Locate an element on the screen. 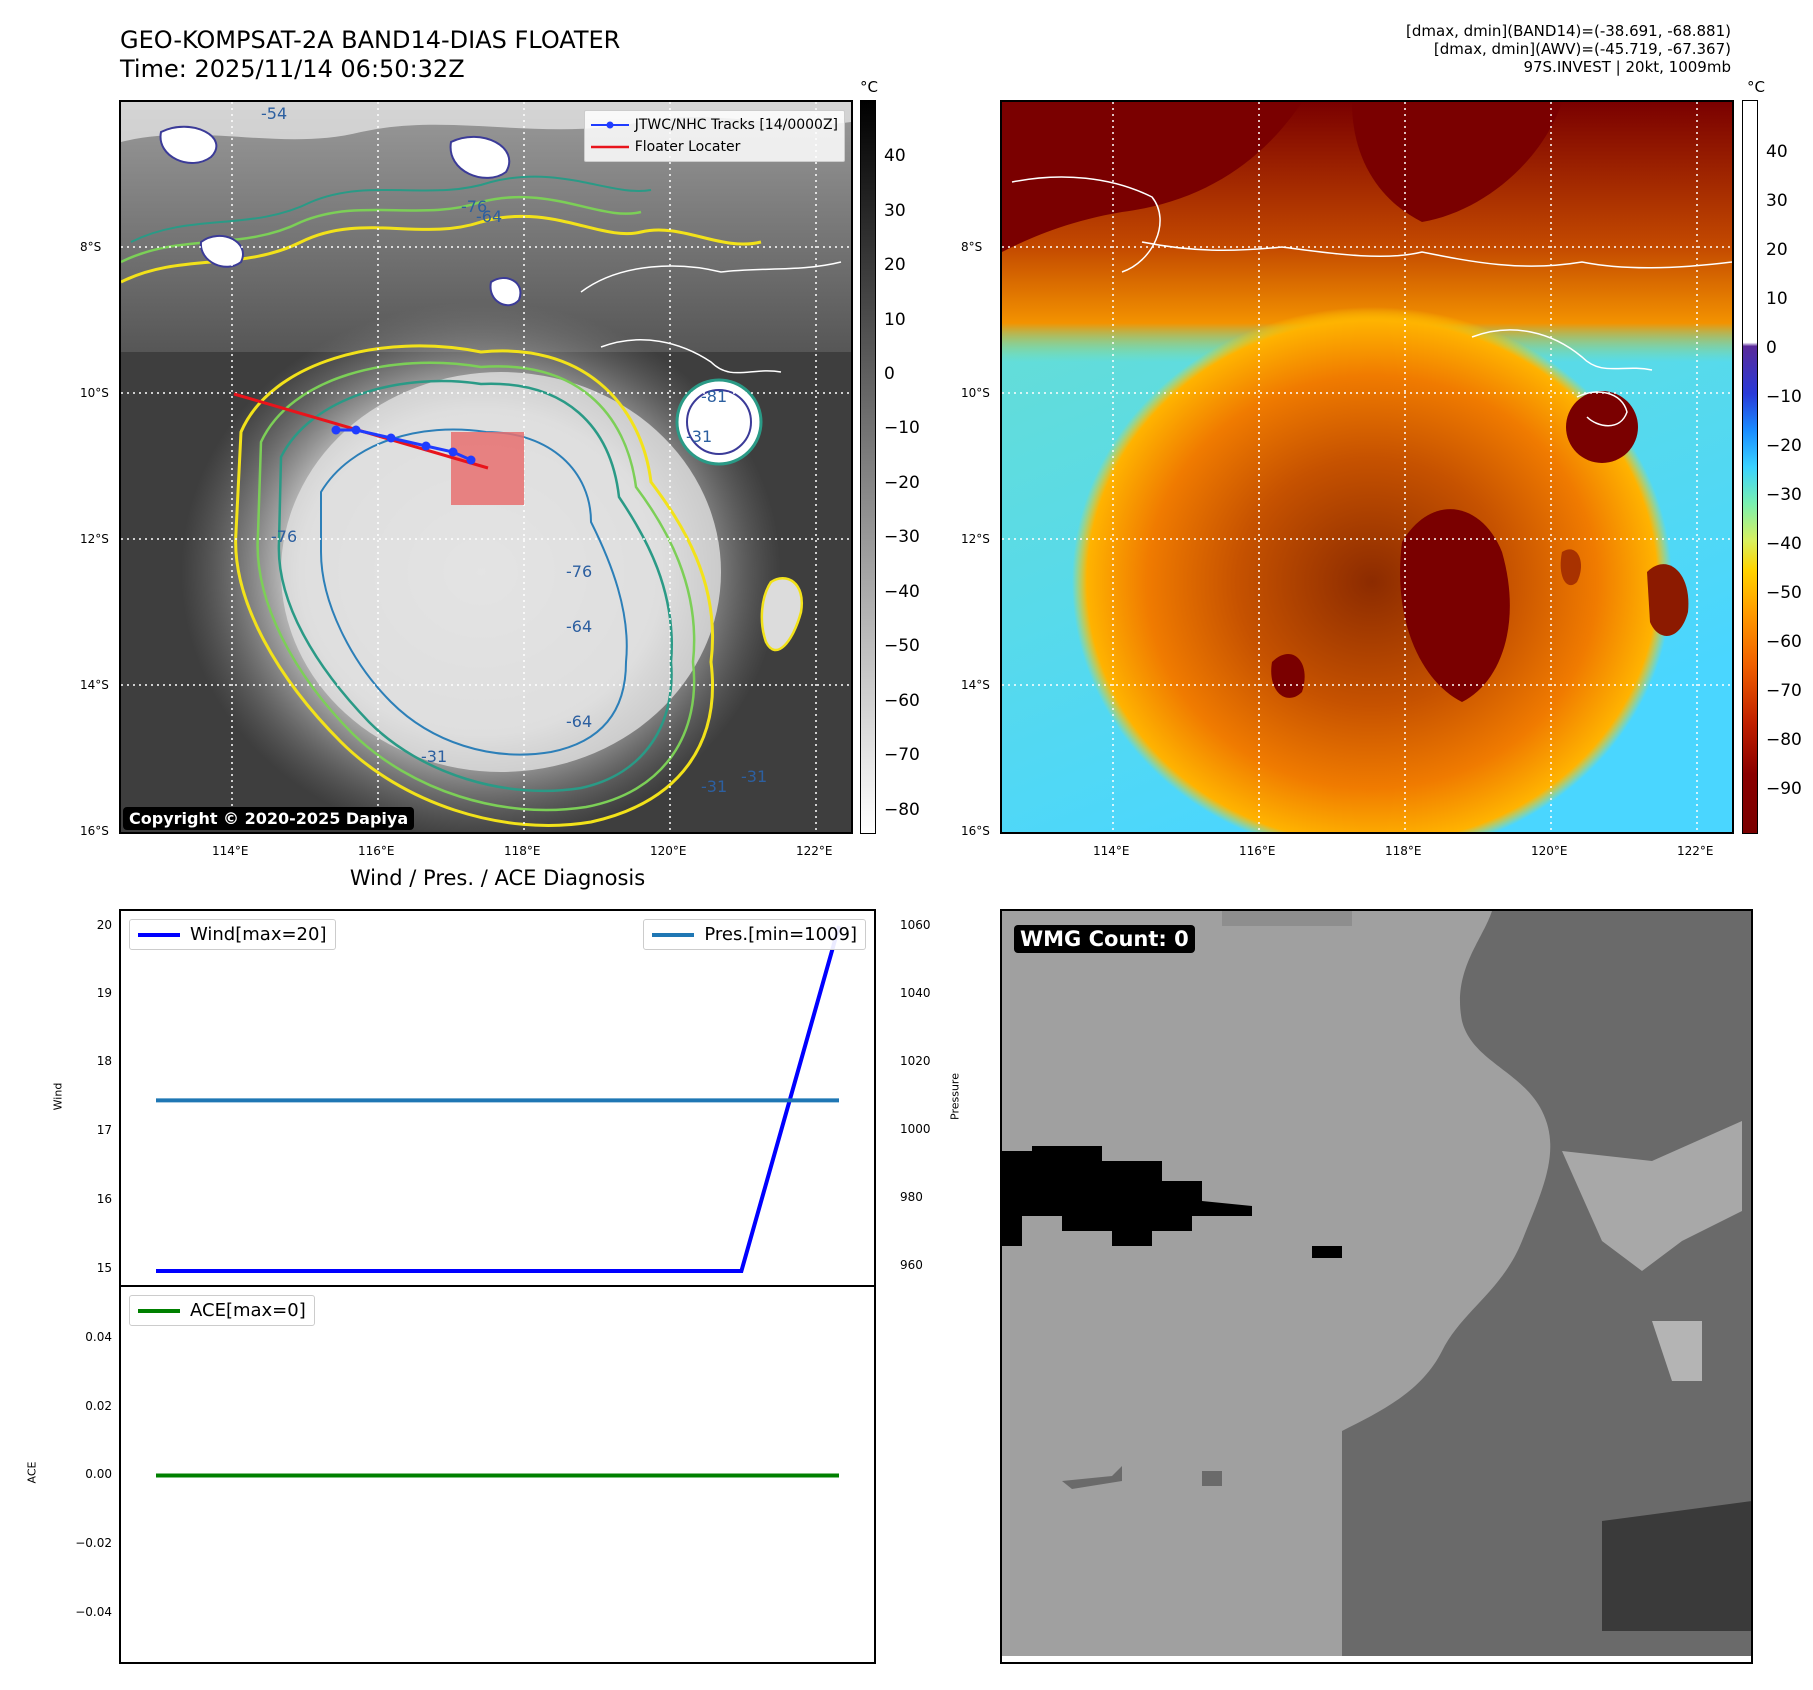 The width and height of the screenshot is (1813, 1690). left-colorbar is located at coordinates (868, 467).